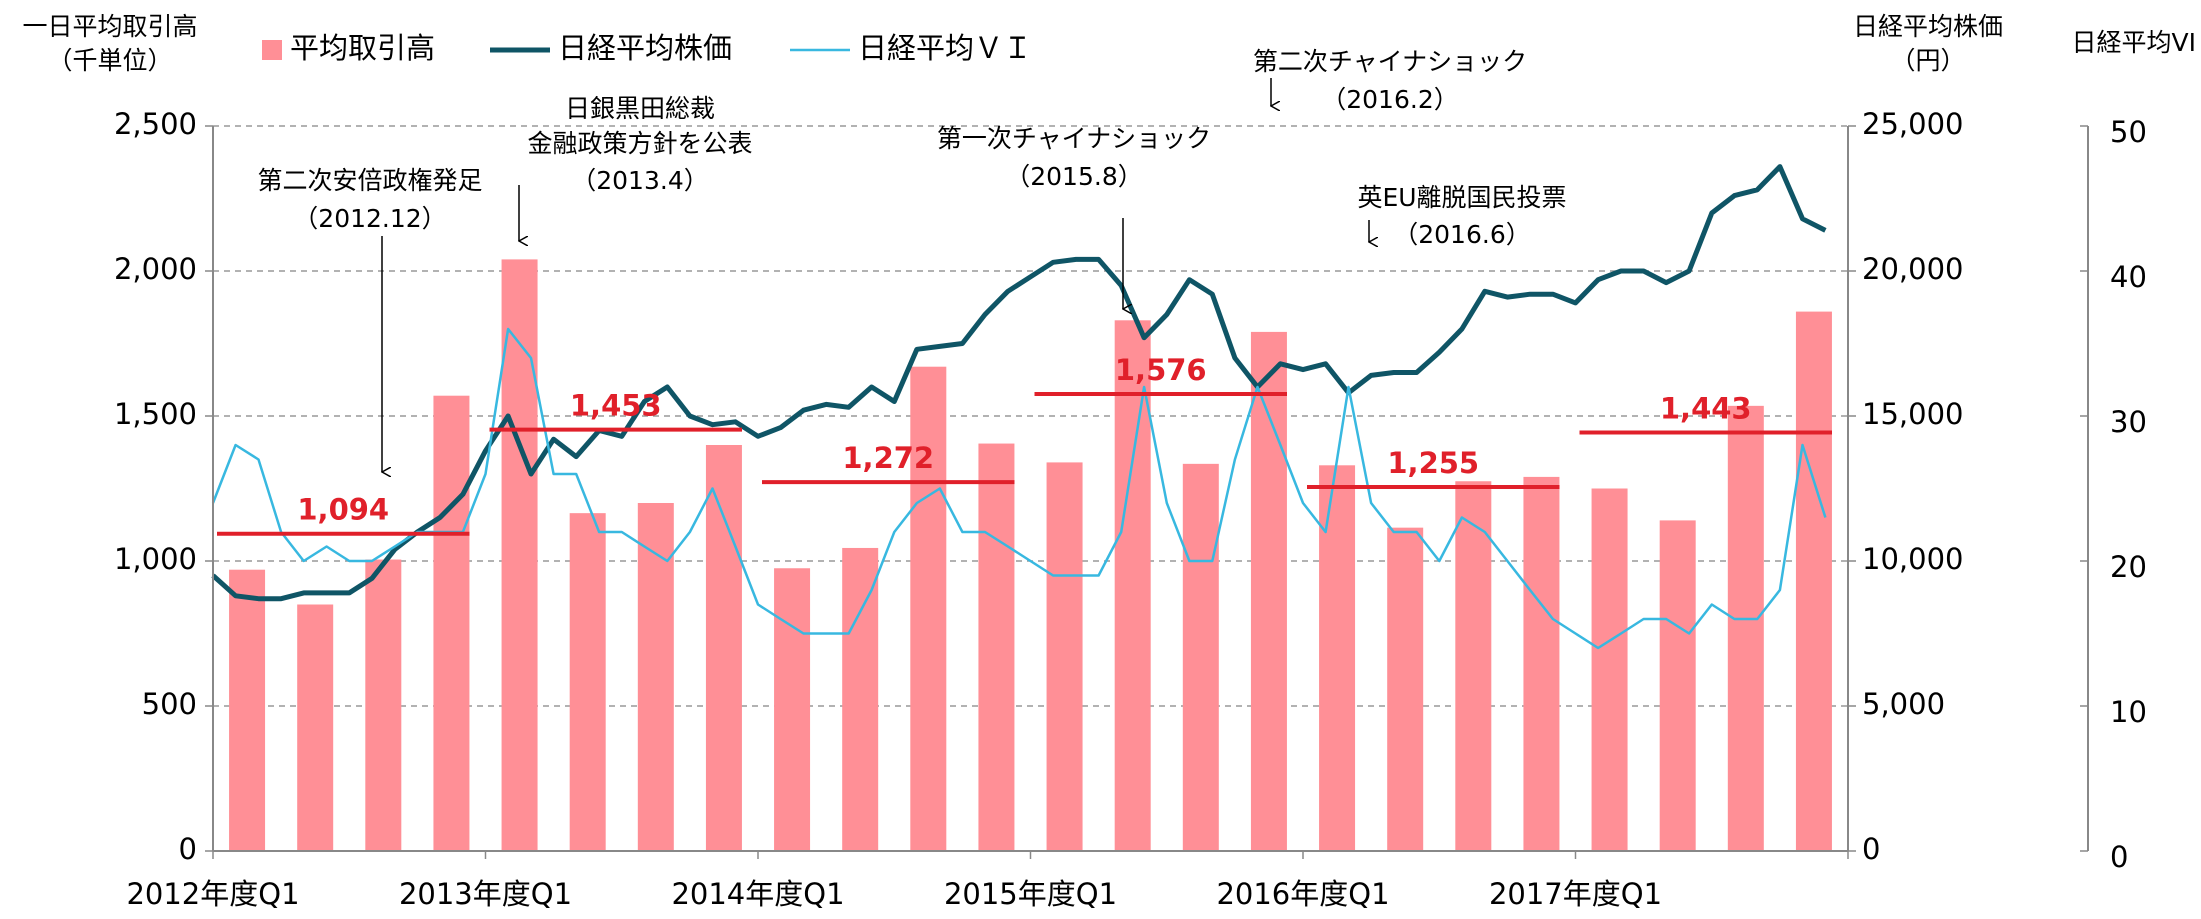  Describe the element at coordinates (2128, 422) in the screenshot. I see `y3-tick-label: 30` at that location.